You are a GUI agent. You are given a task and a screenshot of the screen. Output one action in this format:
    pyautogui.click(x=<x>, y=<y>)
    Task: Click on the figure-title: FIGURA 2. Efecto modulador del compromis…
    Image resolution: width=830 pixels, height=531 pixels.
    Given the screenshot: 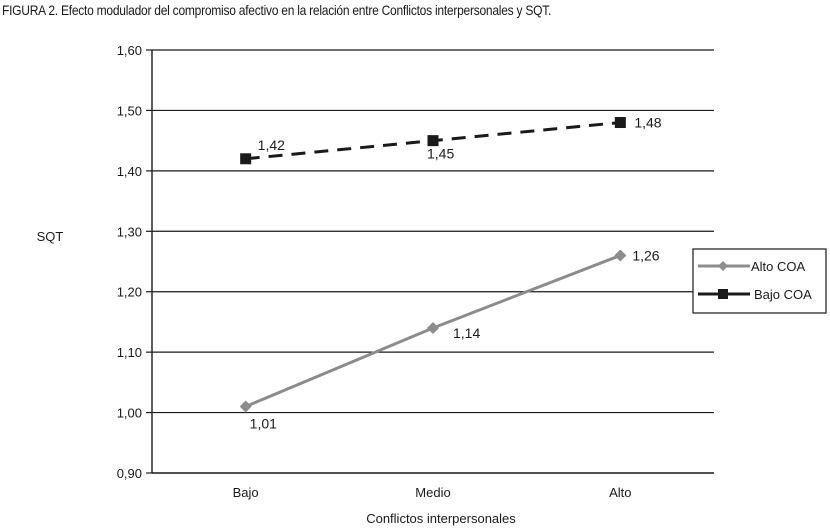 What is the action you would take?
    pyautogui.click(x=277, y=10)
    